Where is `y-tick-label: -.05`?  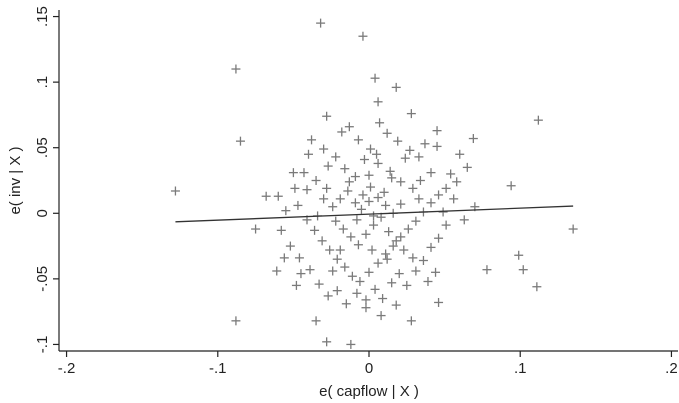
y-tick-label: -.05 is located at coordinates (42, 279).